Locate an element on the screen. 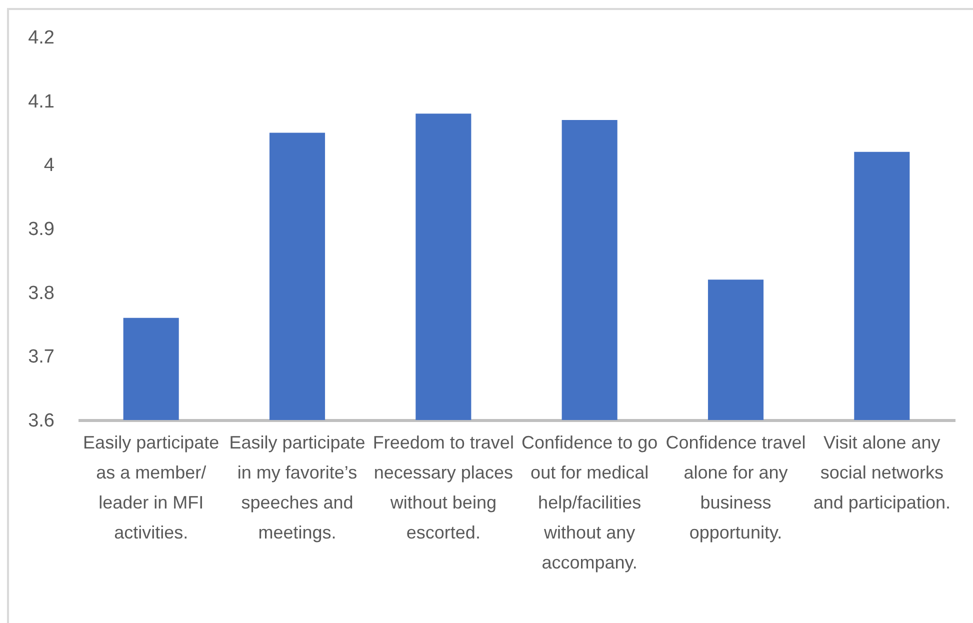 The image size is (973, 623). y-tick-label: 3.7 is located at coordinates (41, 357).